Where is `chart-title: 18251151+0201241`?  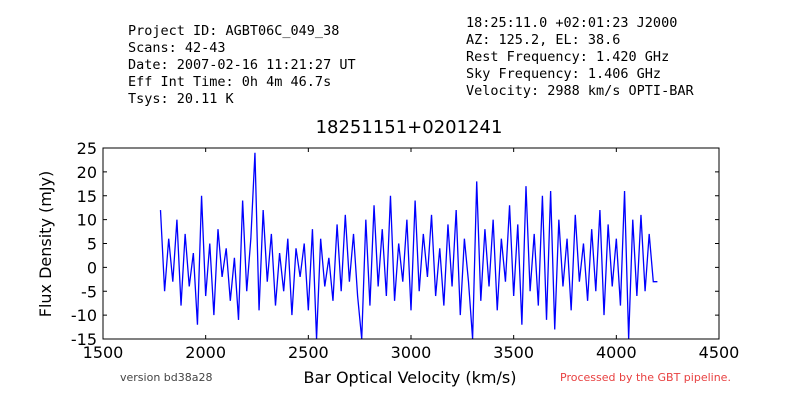 chart-title: 18251151+0201241 is located at coordinates (409, 127).